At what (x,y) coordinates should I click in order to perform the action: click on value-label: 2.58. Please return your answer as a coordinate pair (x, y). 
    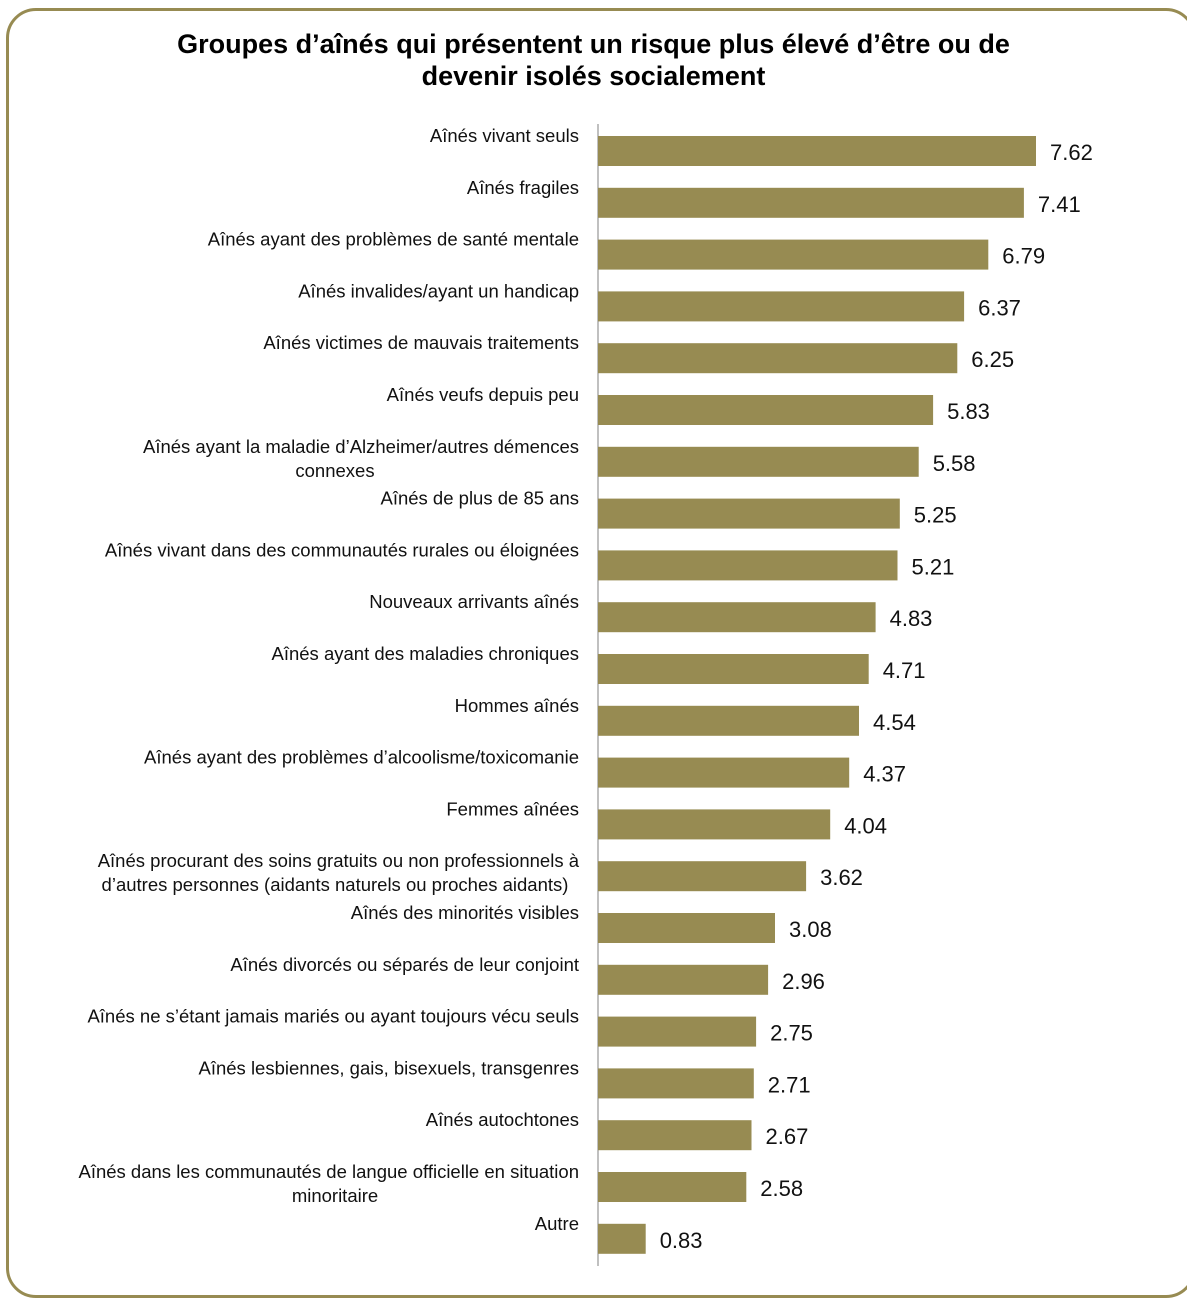
    Looking at the image, I should click on (781, 1188).